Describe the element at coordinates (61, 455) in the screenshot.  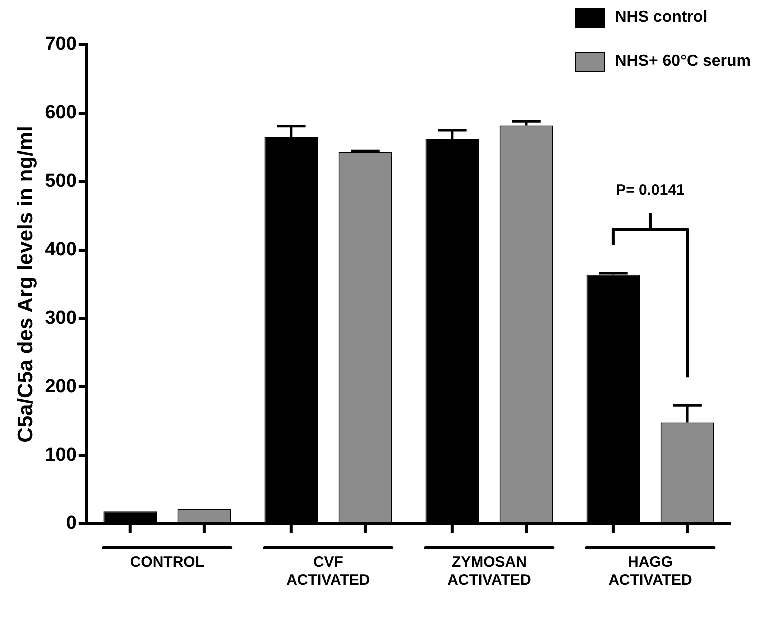
I see `y-tick-label: 100` at that location.